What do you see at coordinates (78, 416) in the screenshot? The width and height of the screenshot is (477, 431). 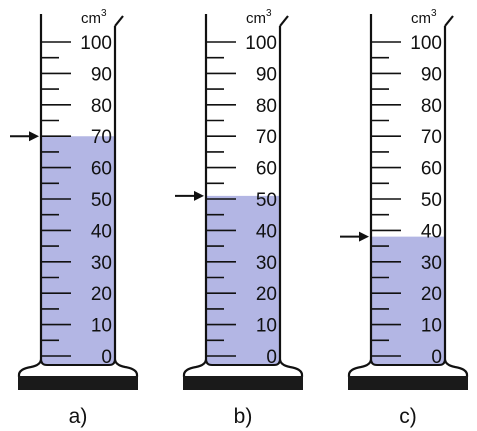 I see `cylinder-caption: a)` at bounding box center [78, 416].